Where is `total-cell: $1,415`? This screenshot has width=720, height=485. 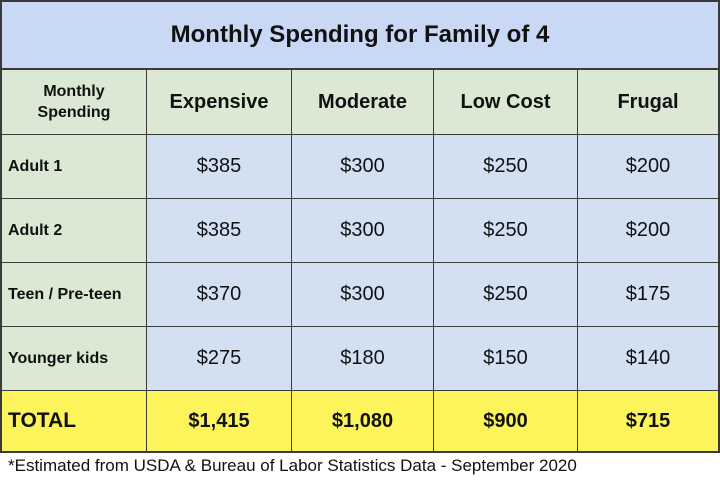 total-cell: $1,415 is located at coordinates (219, 421).